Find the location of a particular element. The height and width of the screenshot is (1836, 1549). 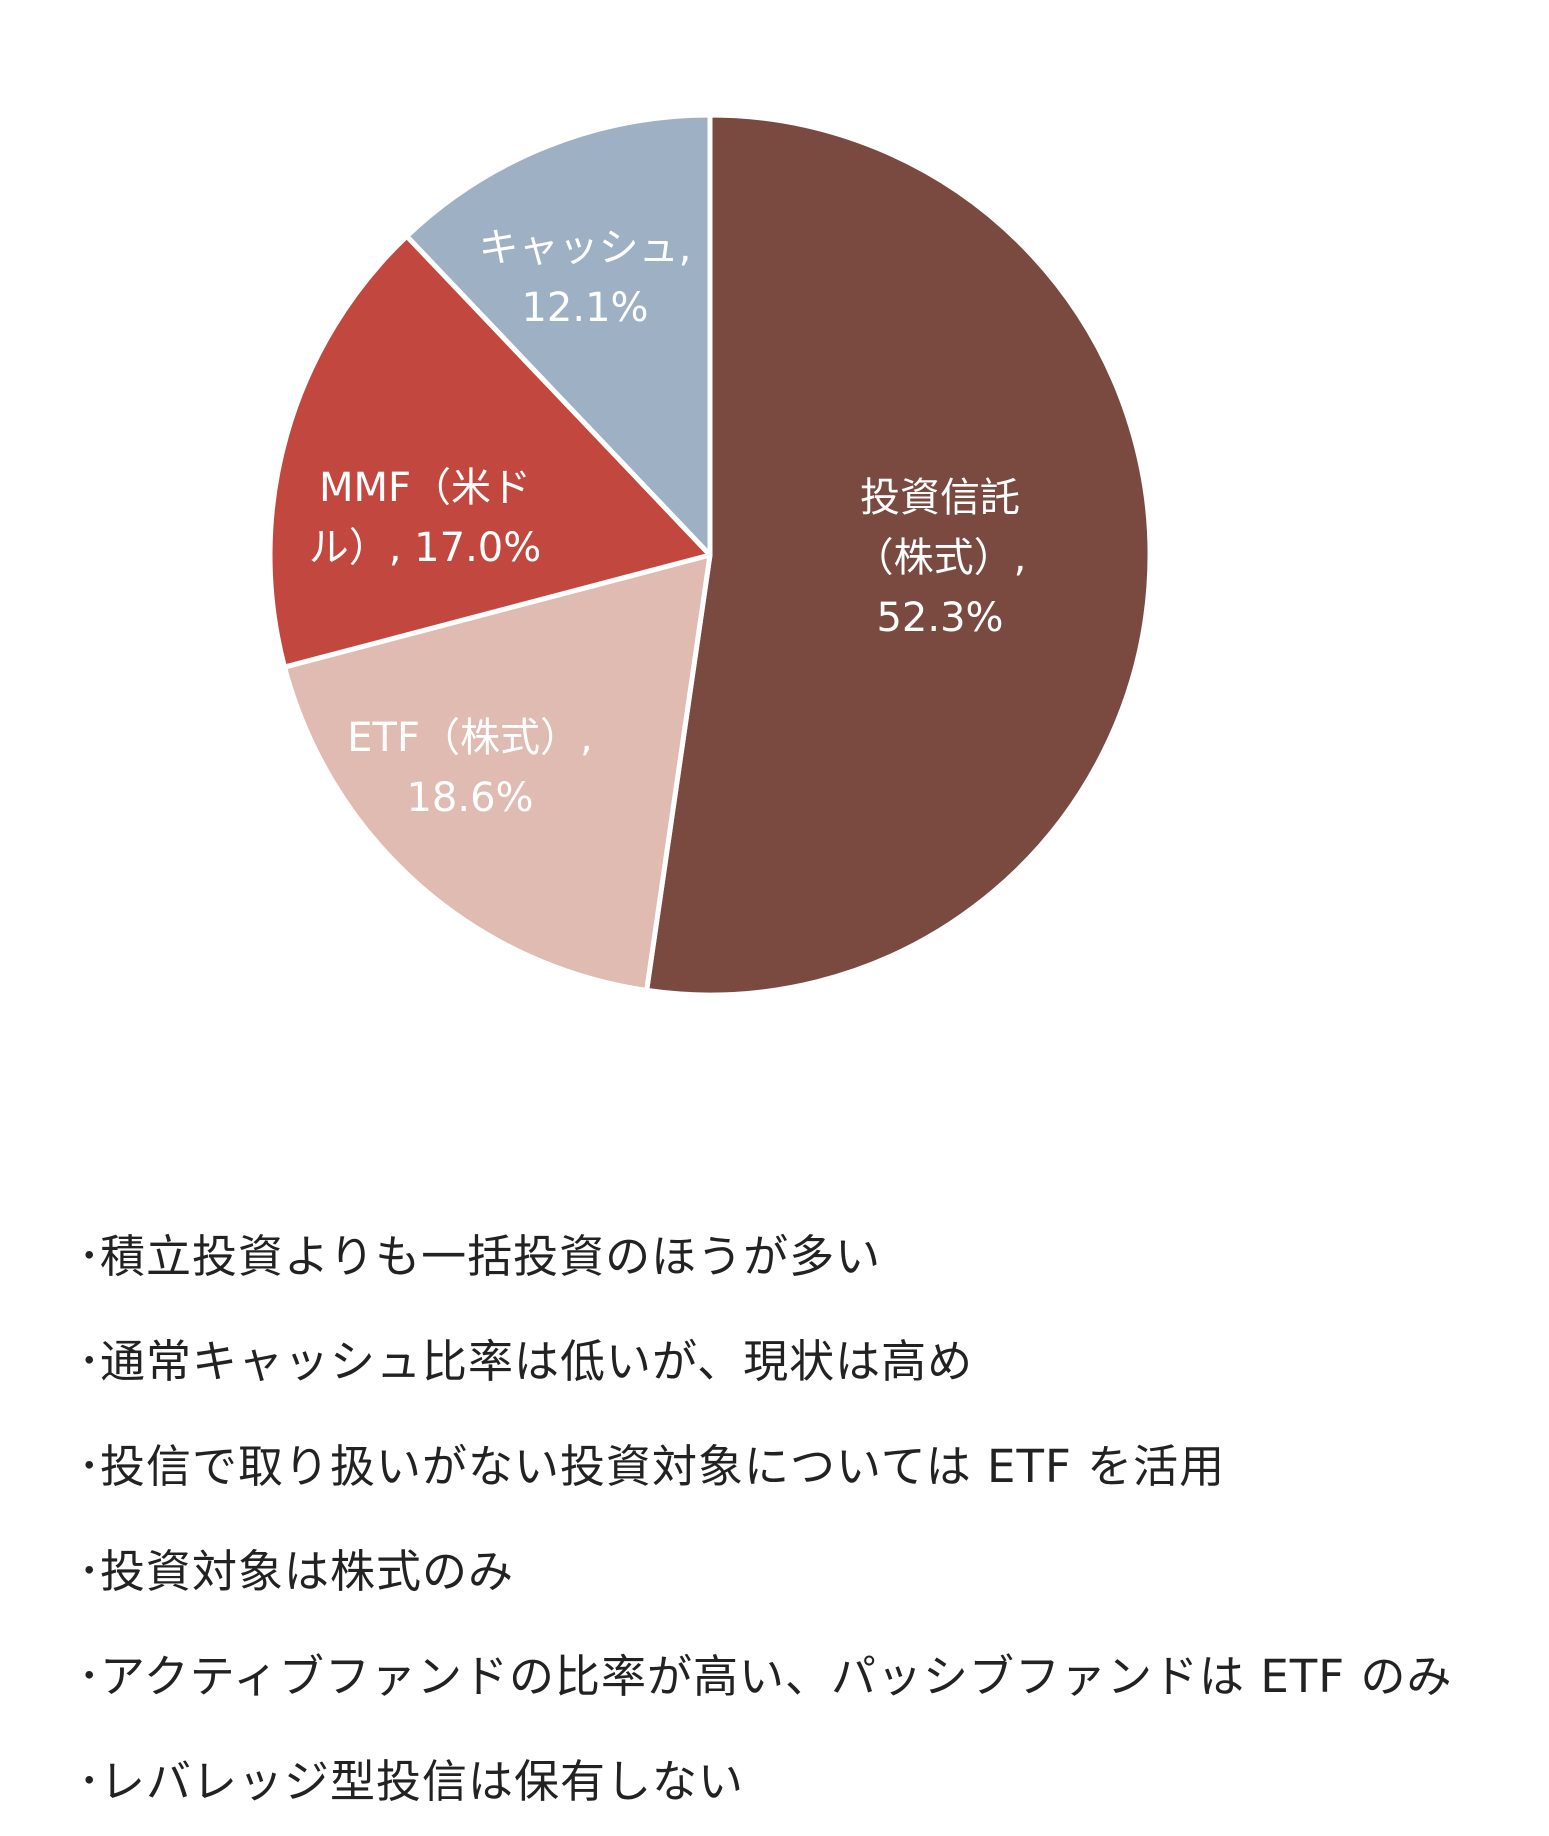

note-item: ･投資対象は株式のみ is located at coordinates (765, 1567).